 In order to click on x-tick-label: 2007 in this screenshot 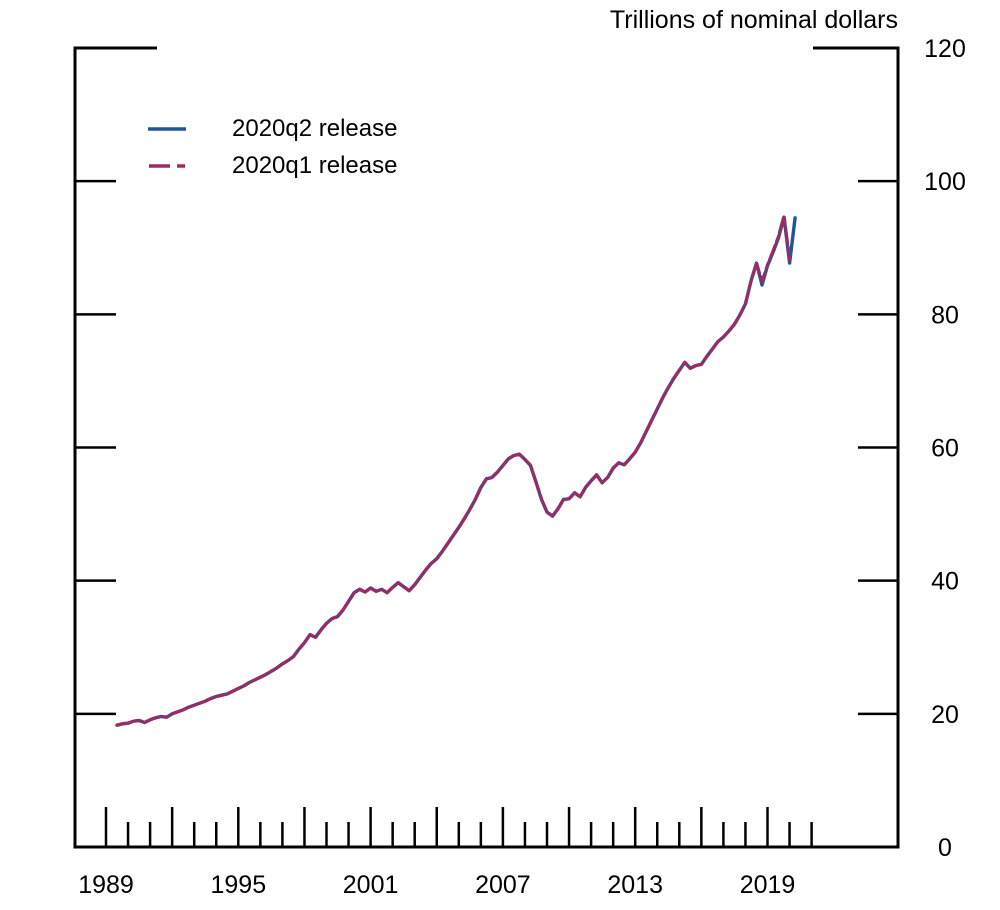, I will do `click(503, 885)`.